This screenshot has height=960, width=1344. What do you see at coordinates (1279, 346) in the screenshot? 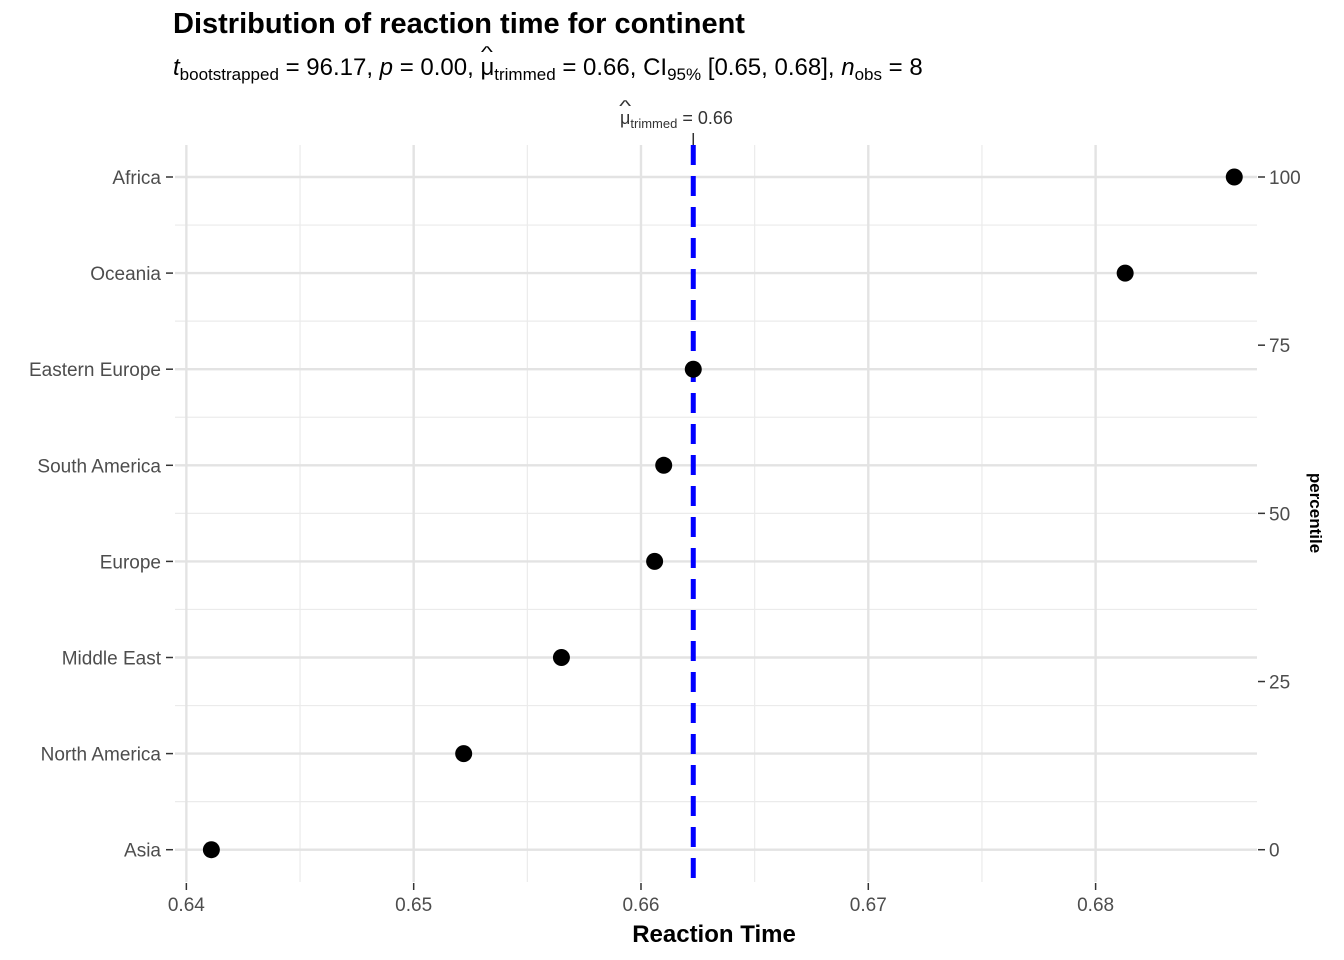
I see `y2-tick-label: 75` at bounding box center [1279, 346].